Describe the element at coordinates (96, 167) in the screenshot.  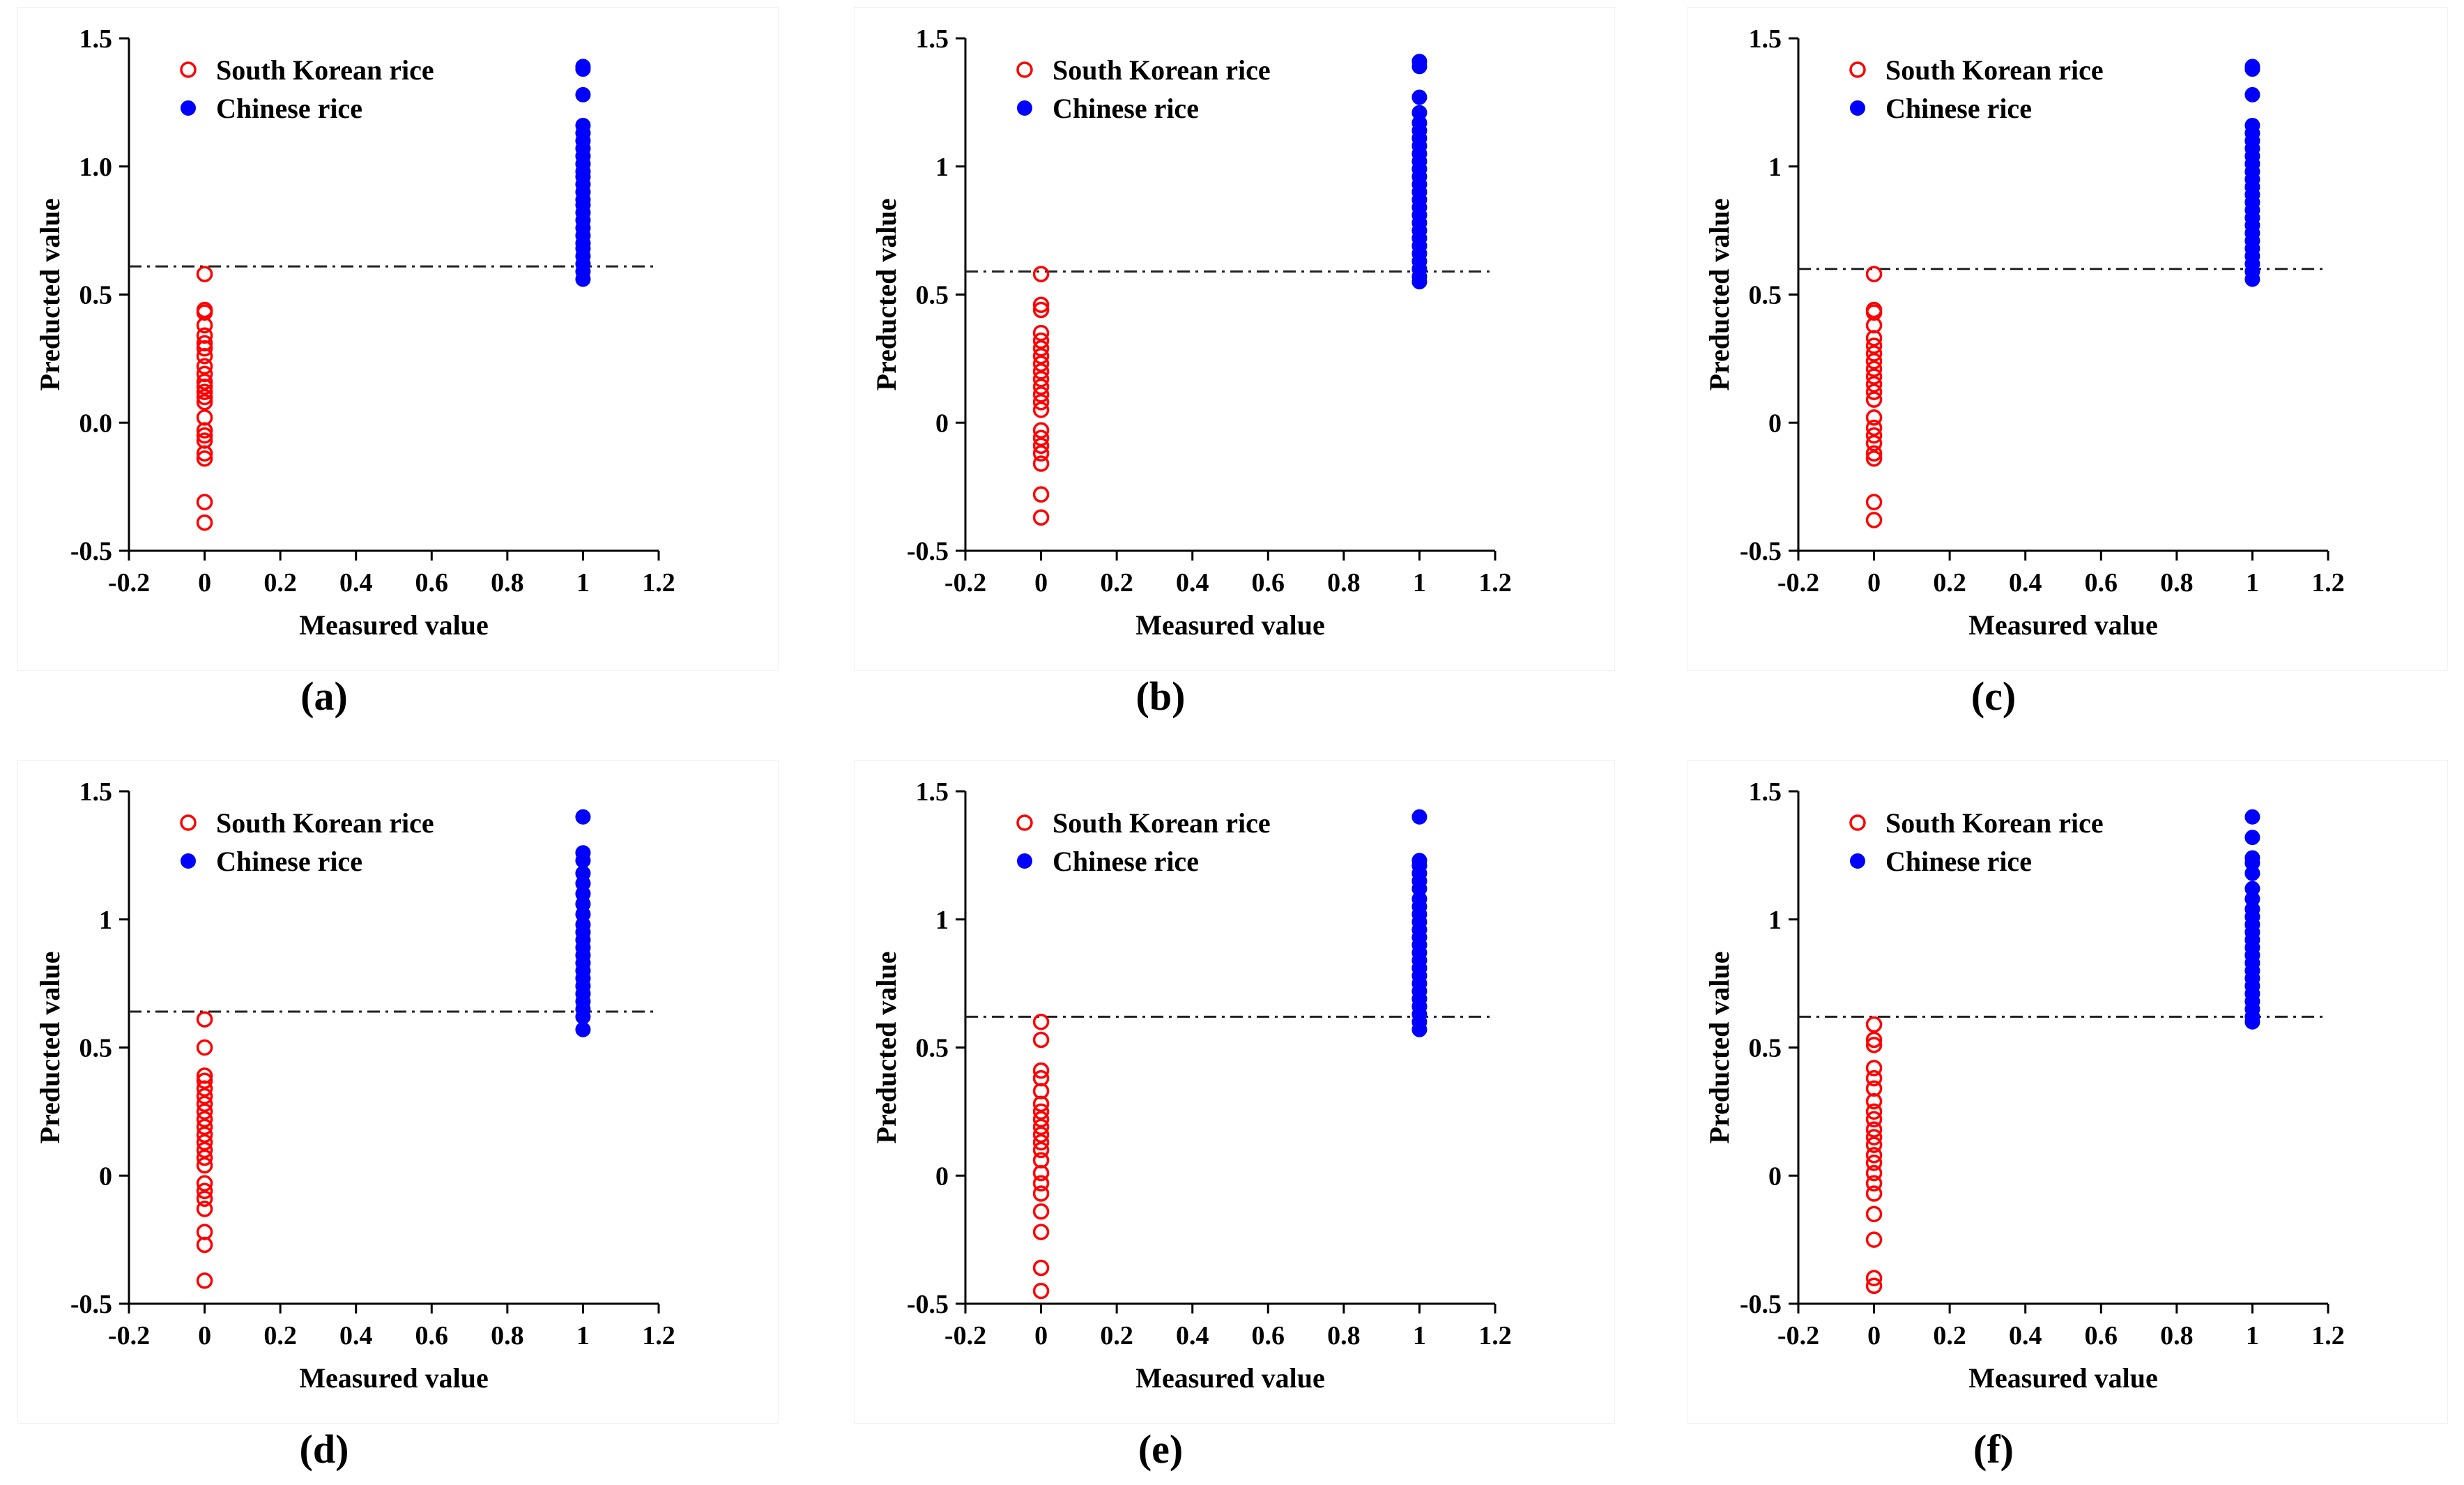
I see `y-tick-label: 1.0` at that location.